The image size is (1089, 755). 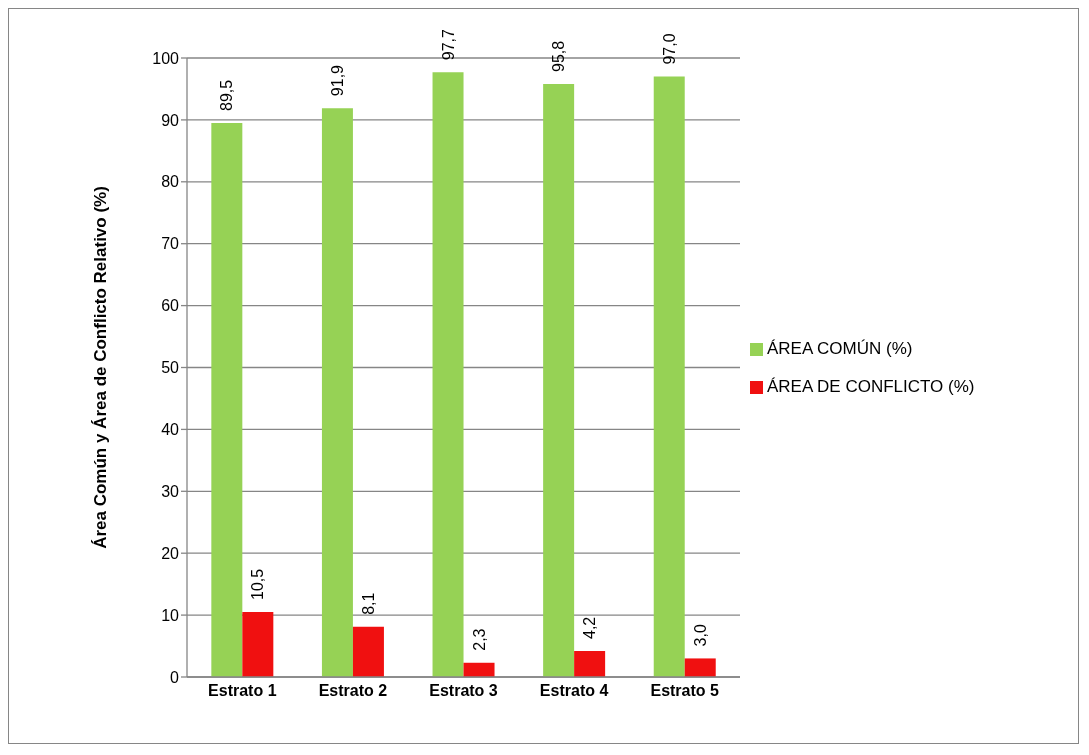 What do you see at coordinates (100, 367) in the screenshot?
I see `y-axis-title: Área Común y Área de Conflicto Relativo (%)` at bounding box center [100, 367].